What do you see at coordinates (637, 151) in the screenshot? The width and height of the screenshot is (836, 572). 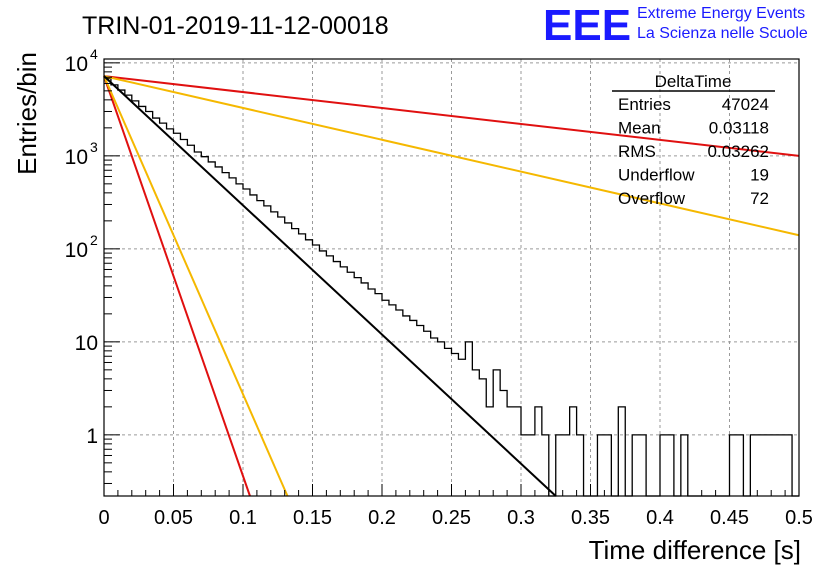 I see `stats-label: RMS` at bounding box center [637, 151].